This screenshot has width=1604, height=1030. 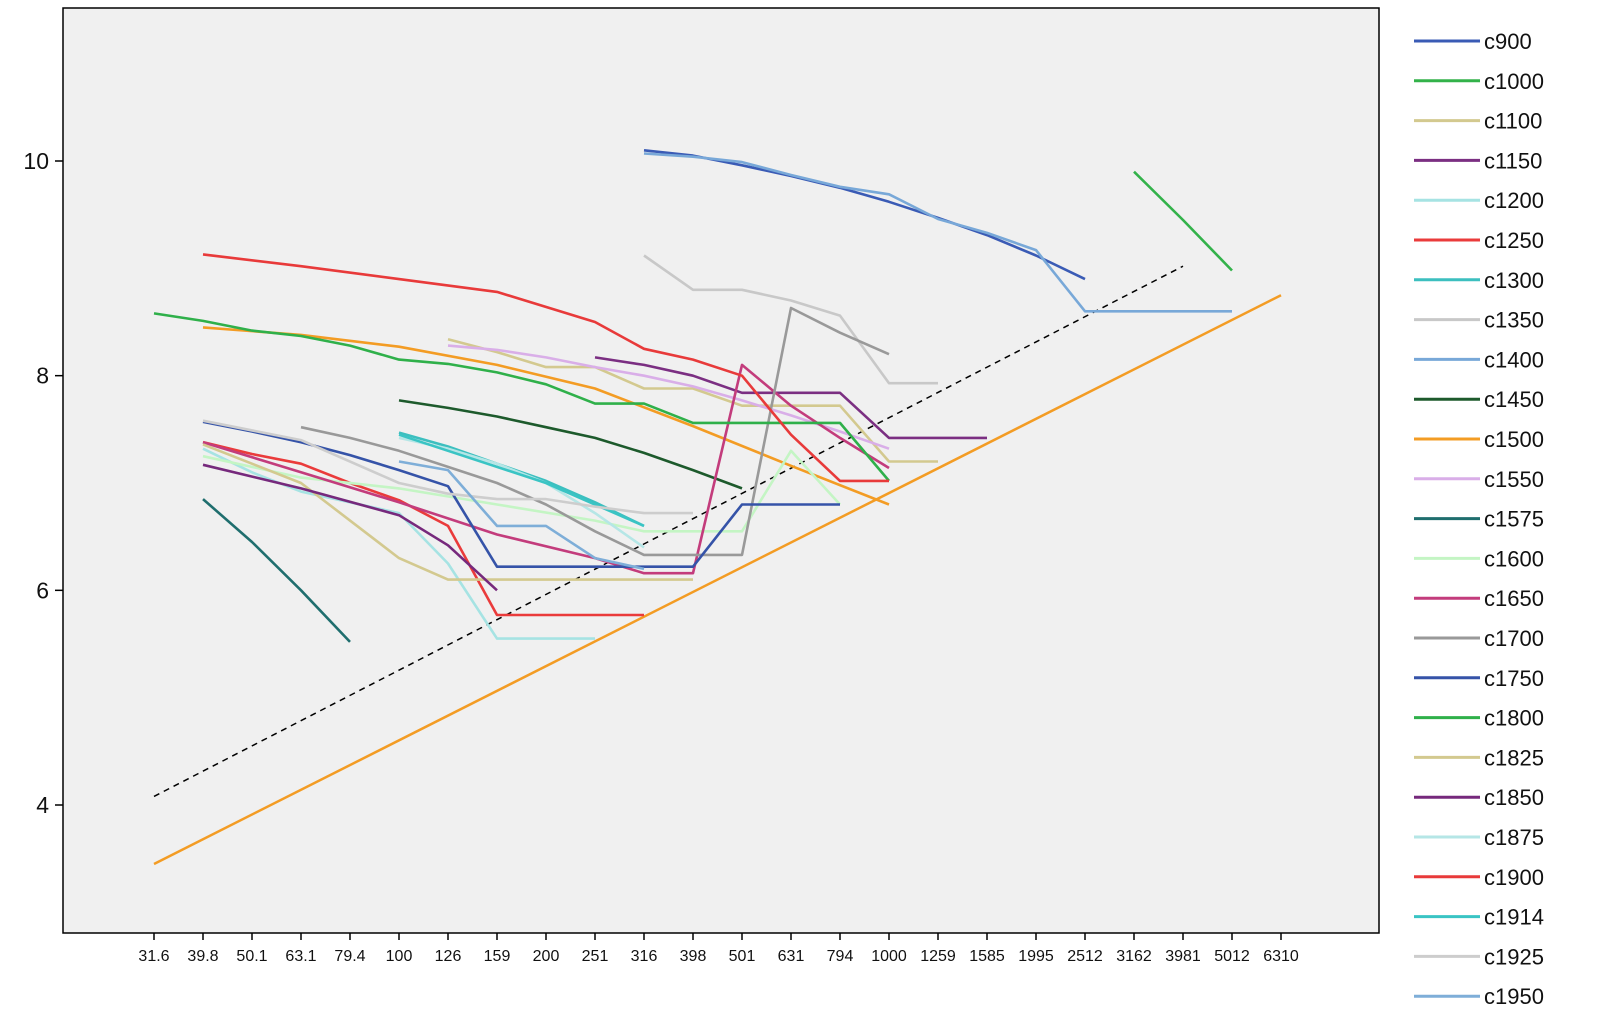 I want to click on x-tick-label-1000: 1000, so click(x=889, y=956).